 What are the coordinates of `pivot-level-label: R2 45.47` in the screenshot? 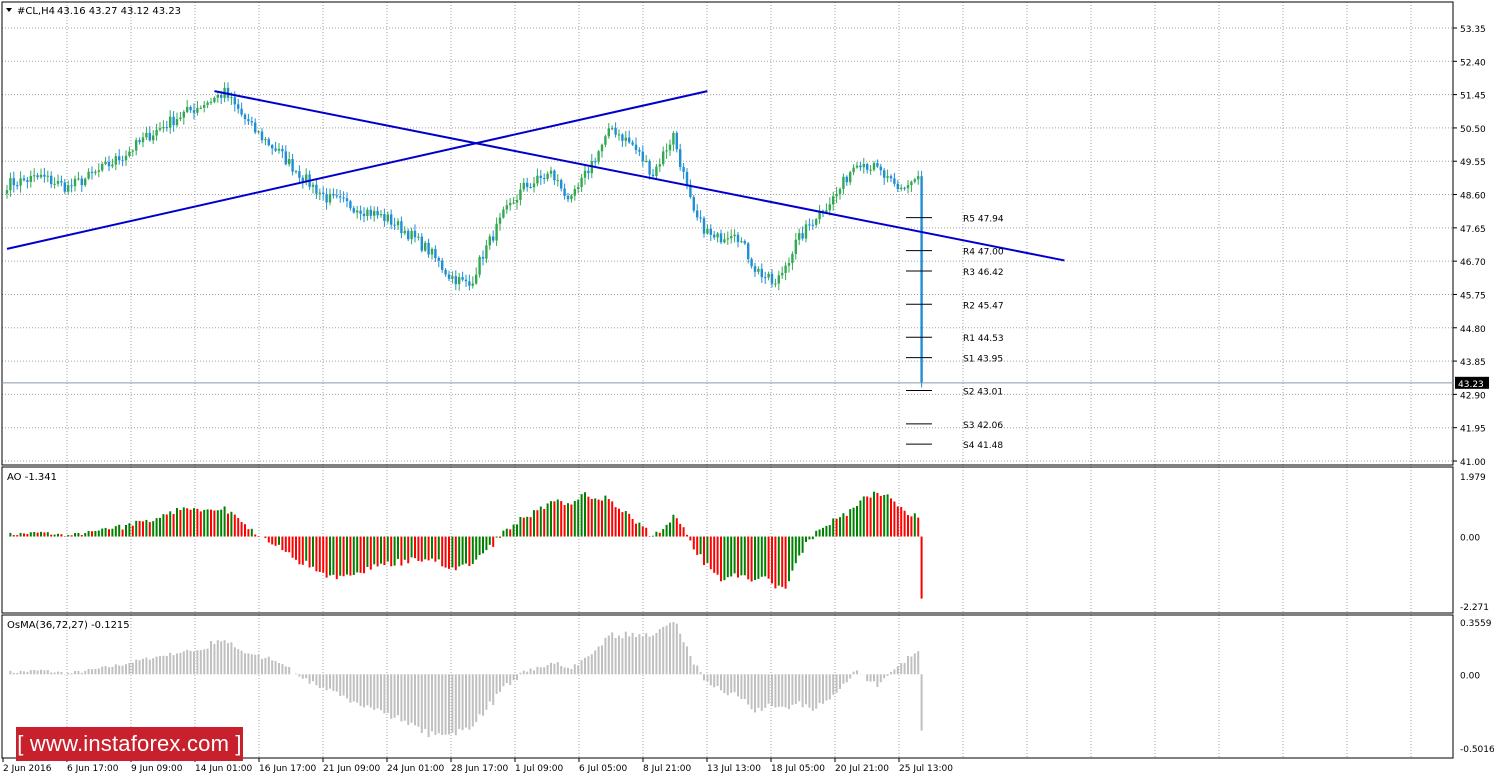 It's located at (983, 306).